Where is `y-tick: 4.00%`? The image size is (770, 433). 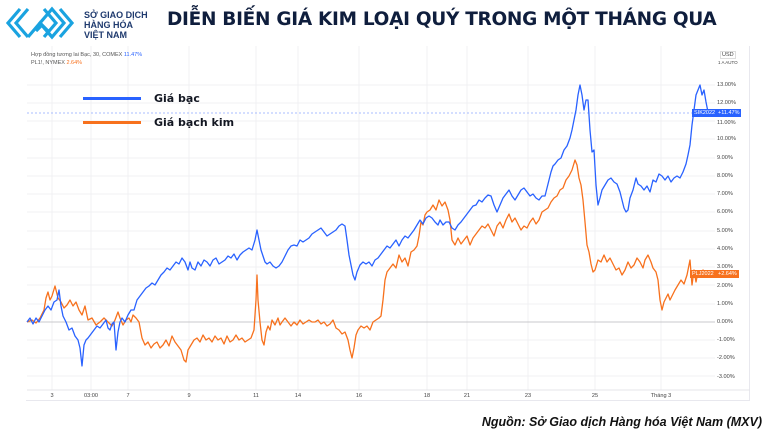
y-tick: 4.00% is located at coordinates (725, 249).